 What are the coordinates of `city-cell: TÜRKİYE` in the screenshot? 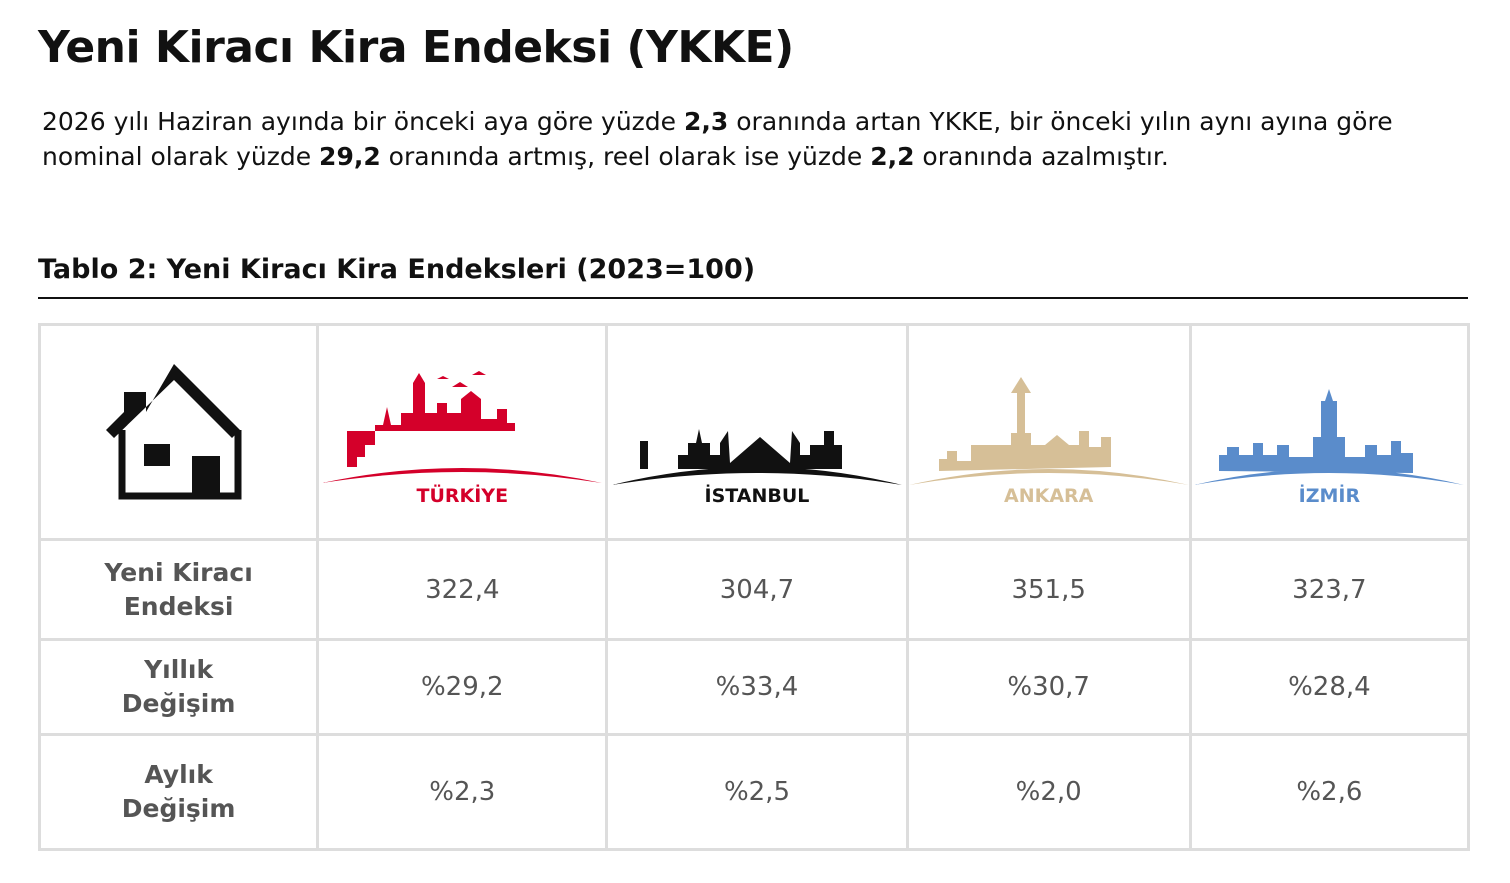 It's located at (462, 432).